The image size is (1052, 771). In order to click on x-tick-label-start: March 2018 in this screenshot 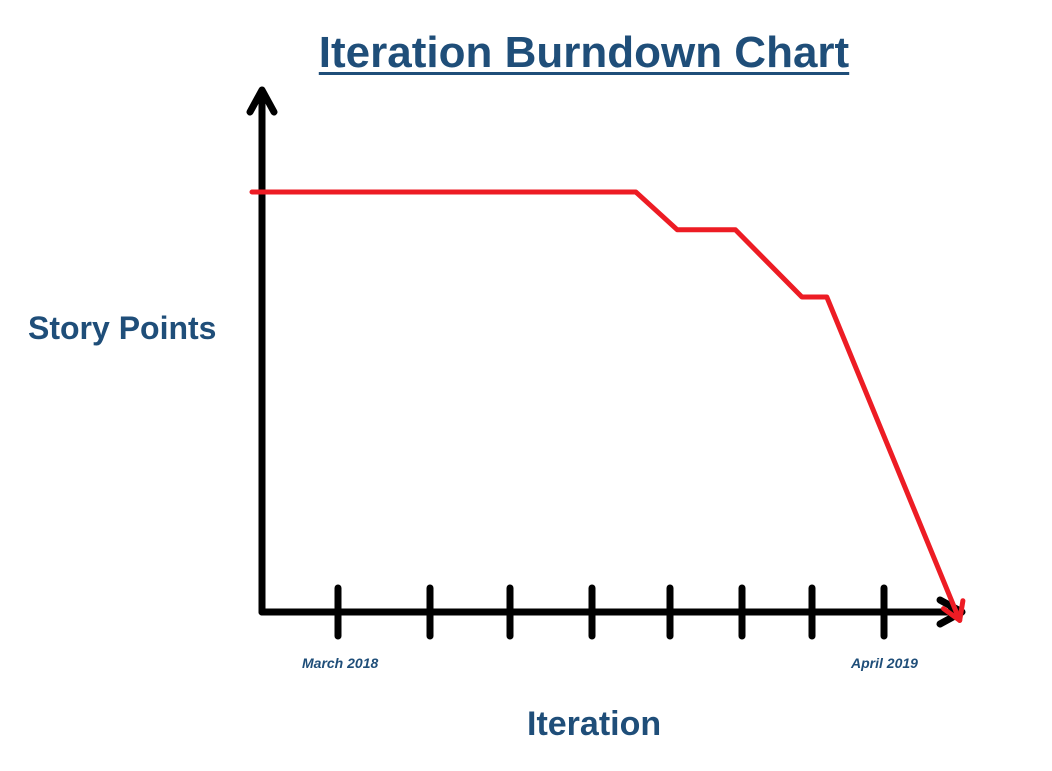, I will do `click(340, 663)`.